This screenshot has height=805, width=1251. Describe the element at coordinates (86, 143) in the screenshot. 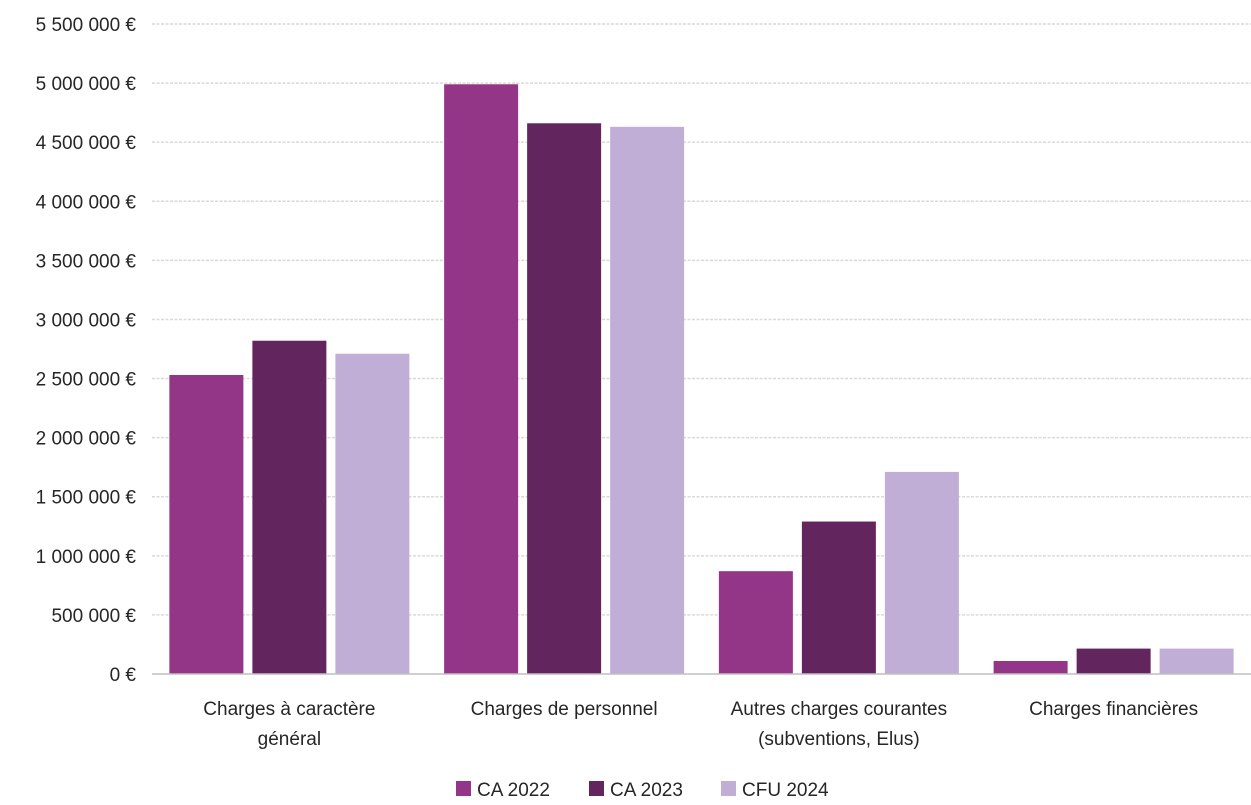

I see `y-tick-label: 4 500 000 €` at that location.